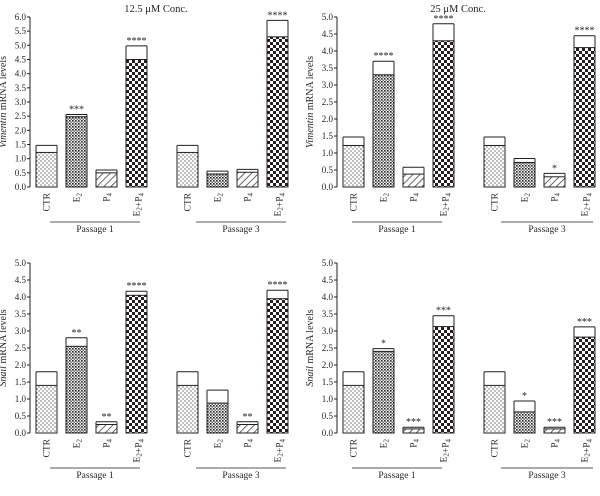 This screenshot has height=496, width=600. I want to click on y-axis-label: Snail mRNA levels, so click(4, 347).